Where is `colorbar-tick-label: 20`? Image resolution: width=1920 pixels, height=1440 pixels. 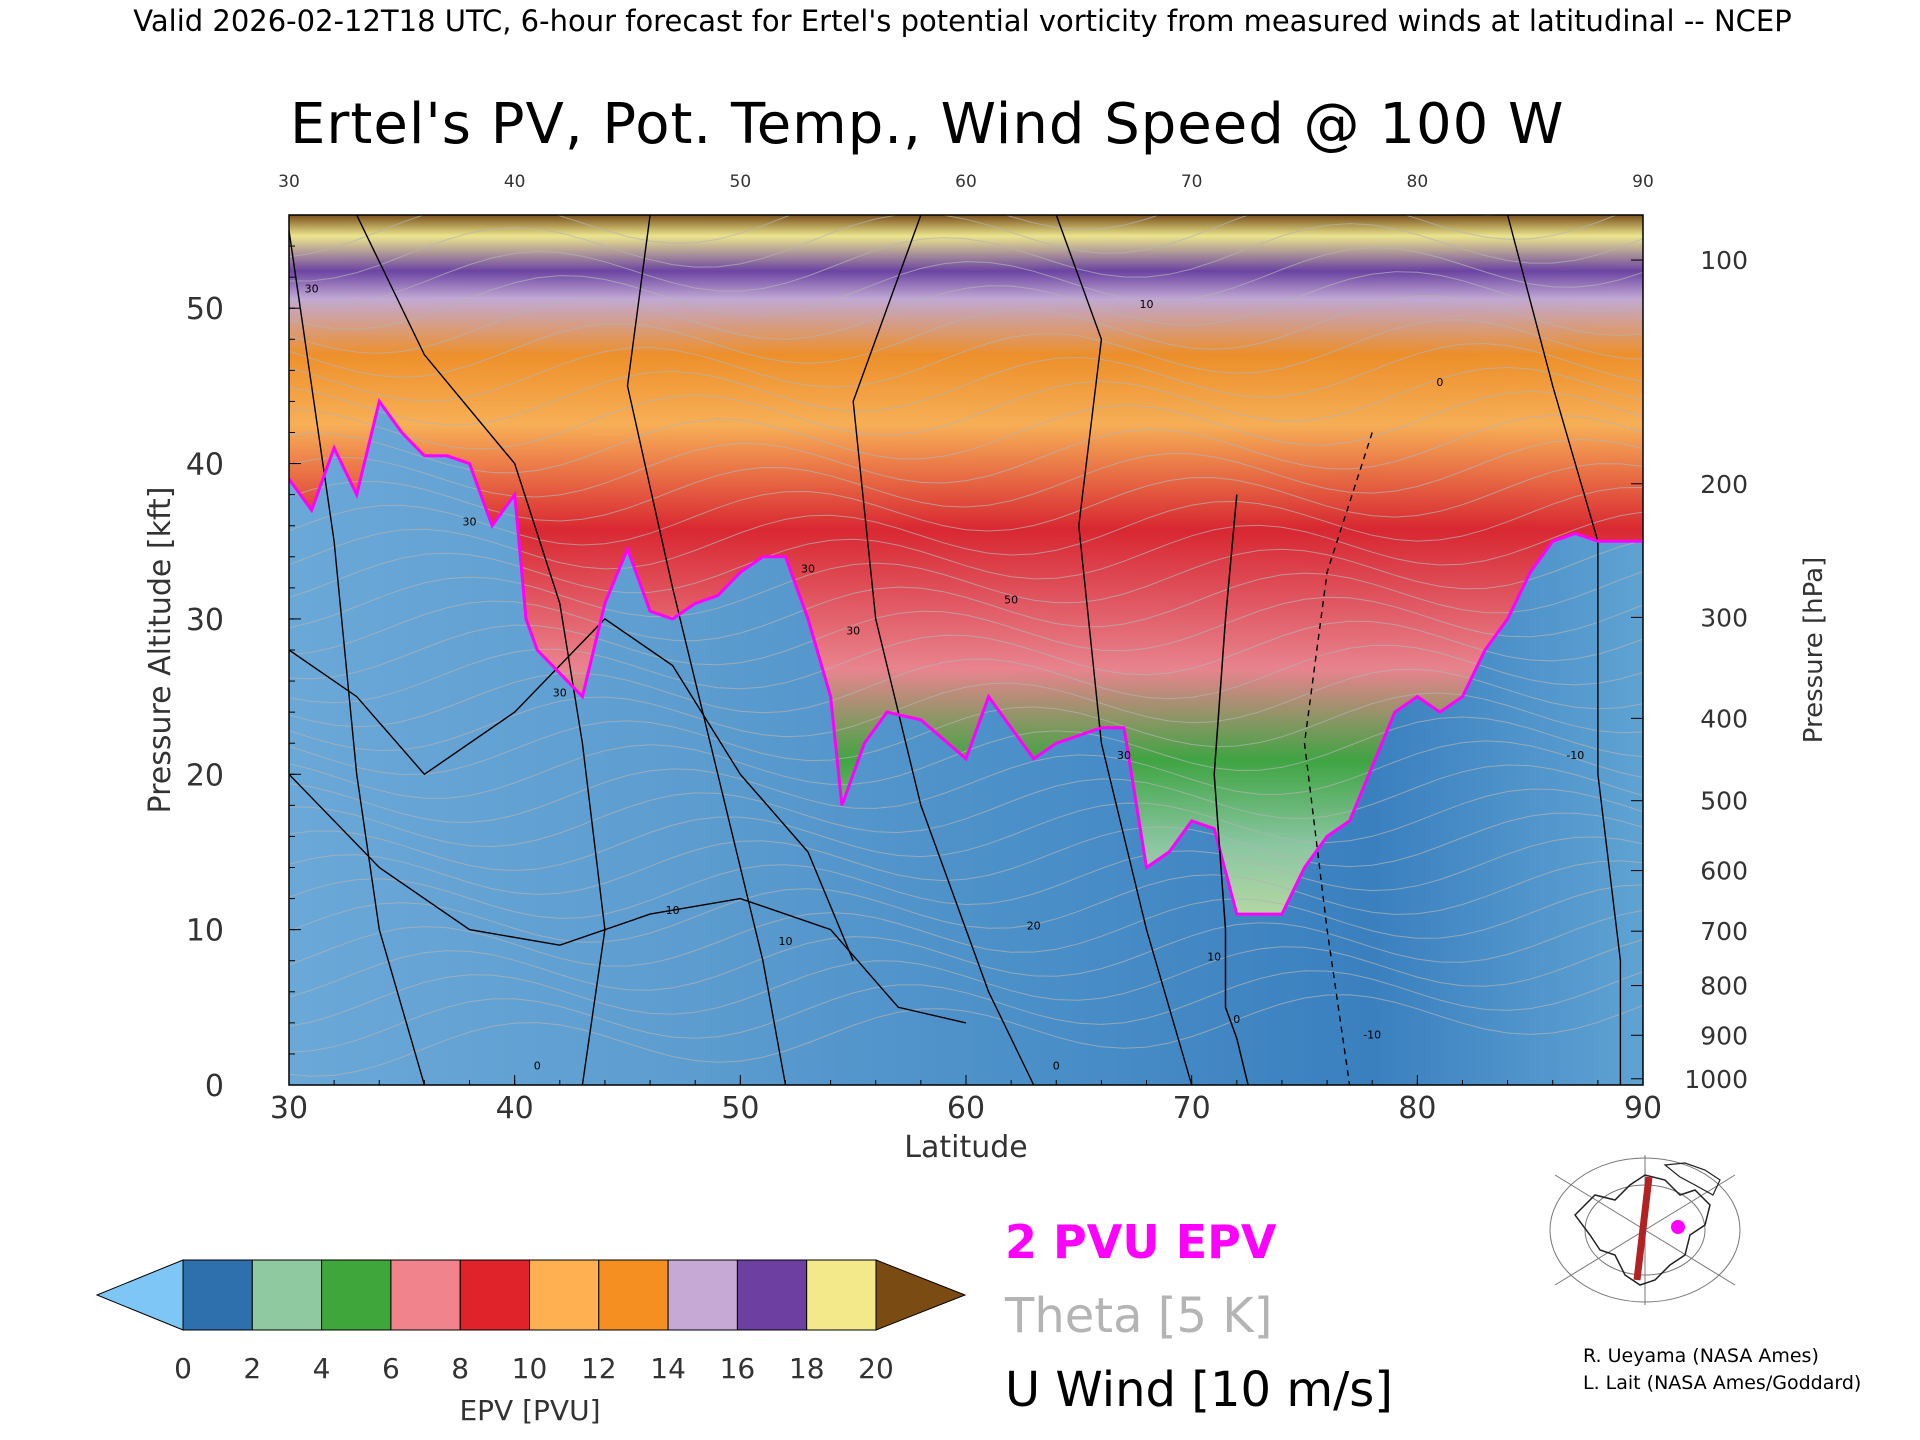
colorbar-tick-label: 20 is located at coordinates (876, 1368).